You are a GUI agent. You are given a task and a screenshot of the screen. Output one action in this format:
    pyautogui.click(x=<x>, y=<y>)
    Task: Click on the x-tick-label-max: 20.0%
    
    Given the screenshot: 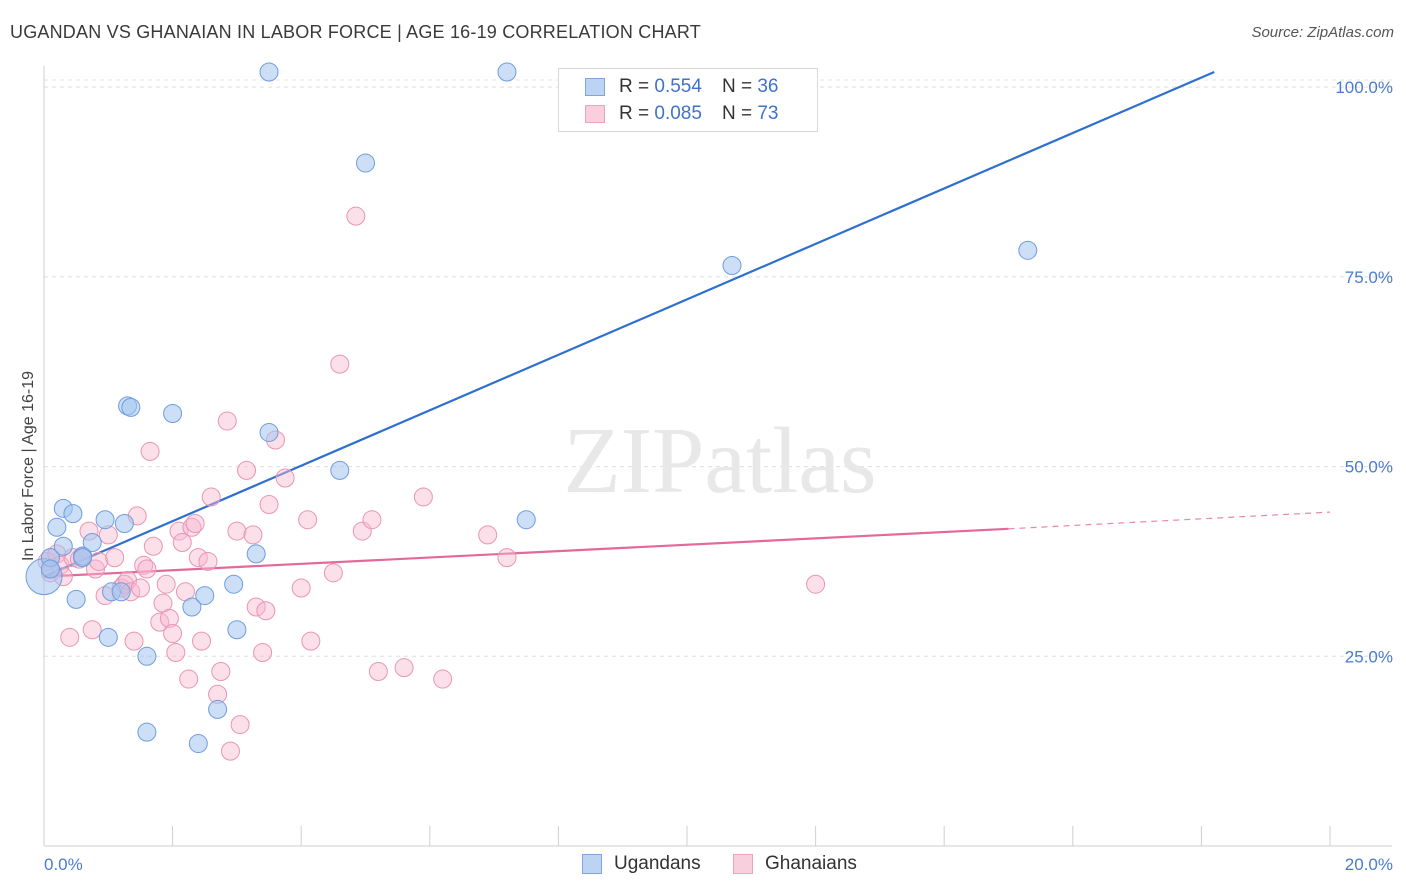 What is the action you would take?
    pyautogui.click(x=1369, y=864)
    